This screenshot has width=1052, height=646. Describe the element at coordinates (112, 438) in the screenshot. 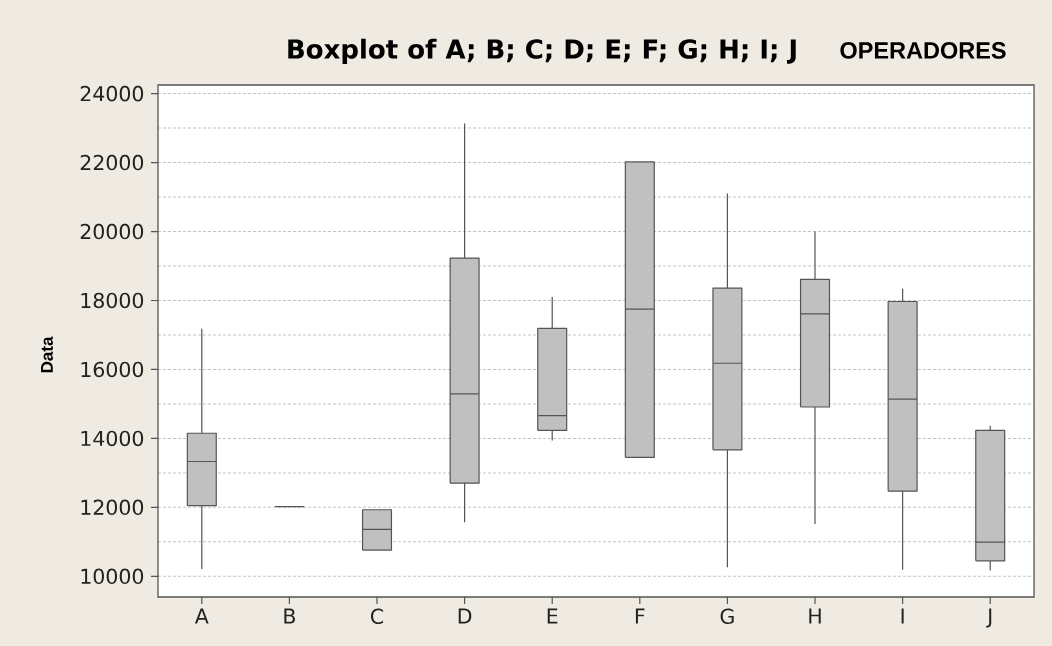

I see `y-tick-label: 14000` at that location.